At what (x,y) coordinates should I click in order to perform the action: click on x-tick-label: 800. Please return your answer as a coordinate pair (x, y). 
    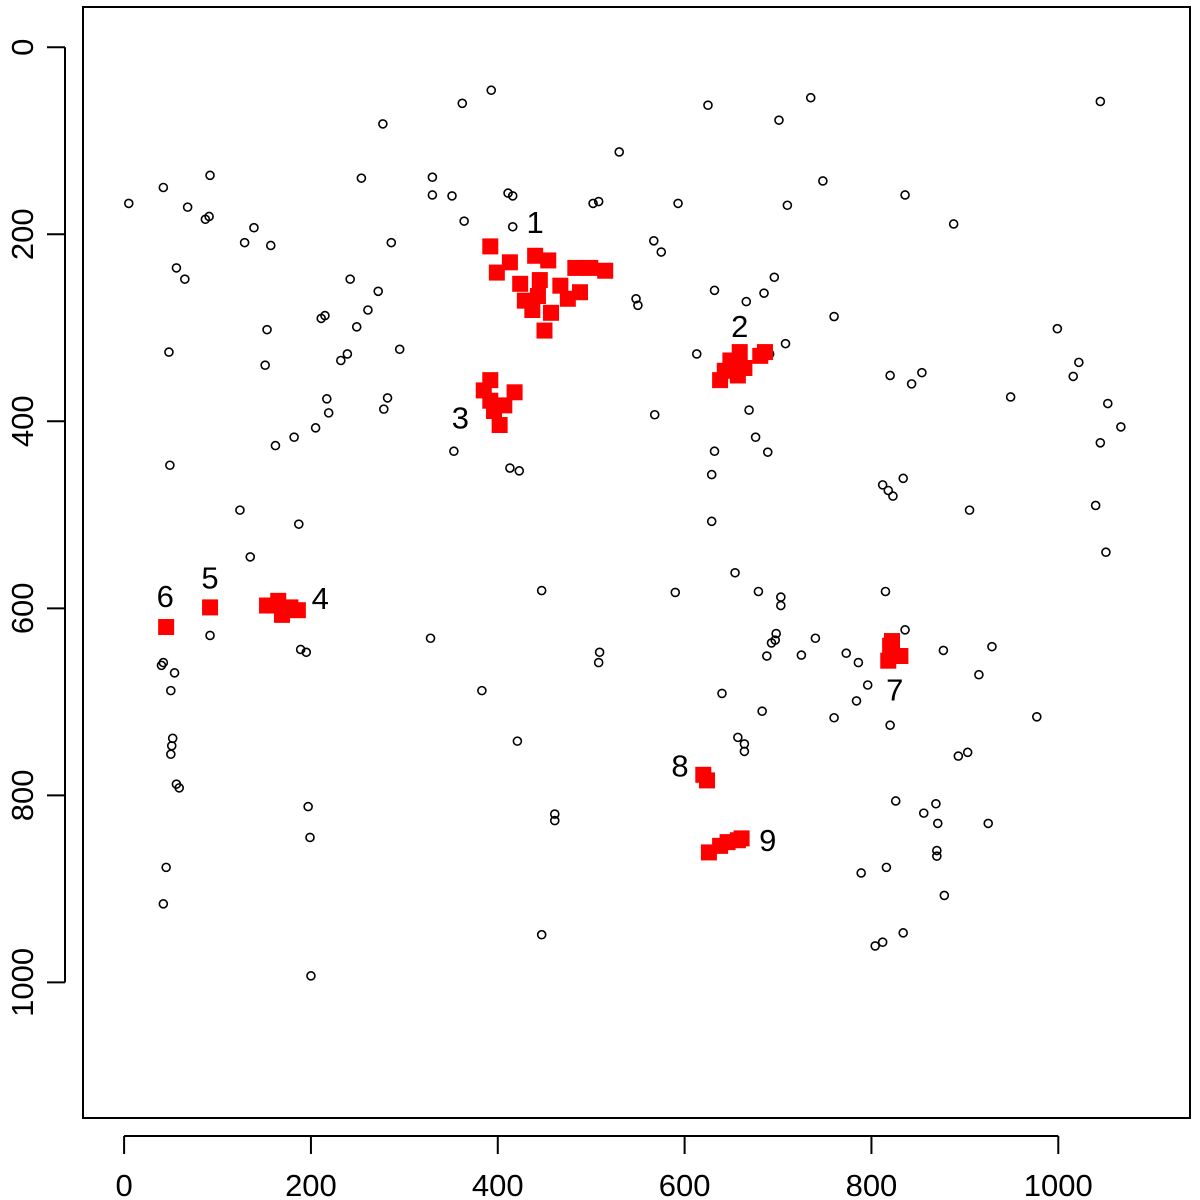
    Looking at the image, I should click on (872, 1184).